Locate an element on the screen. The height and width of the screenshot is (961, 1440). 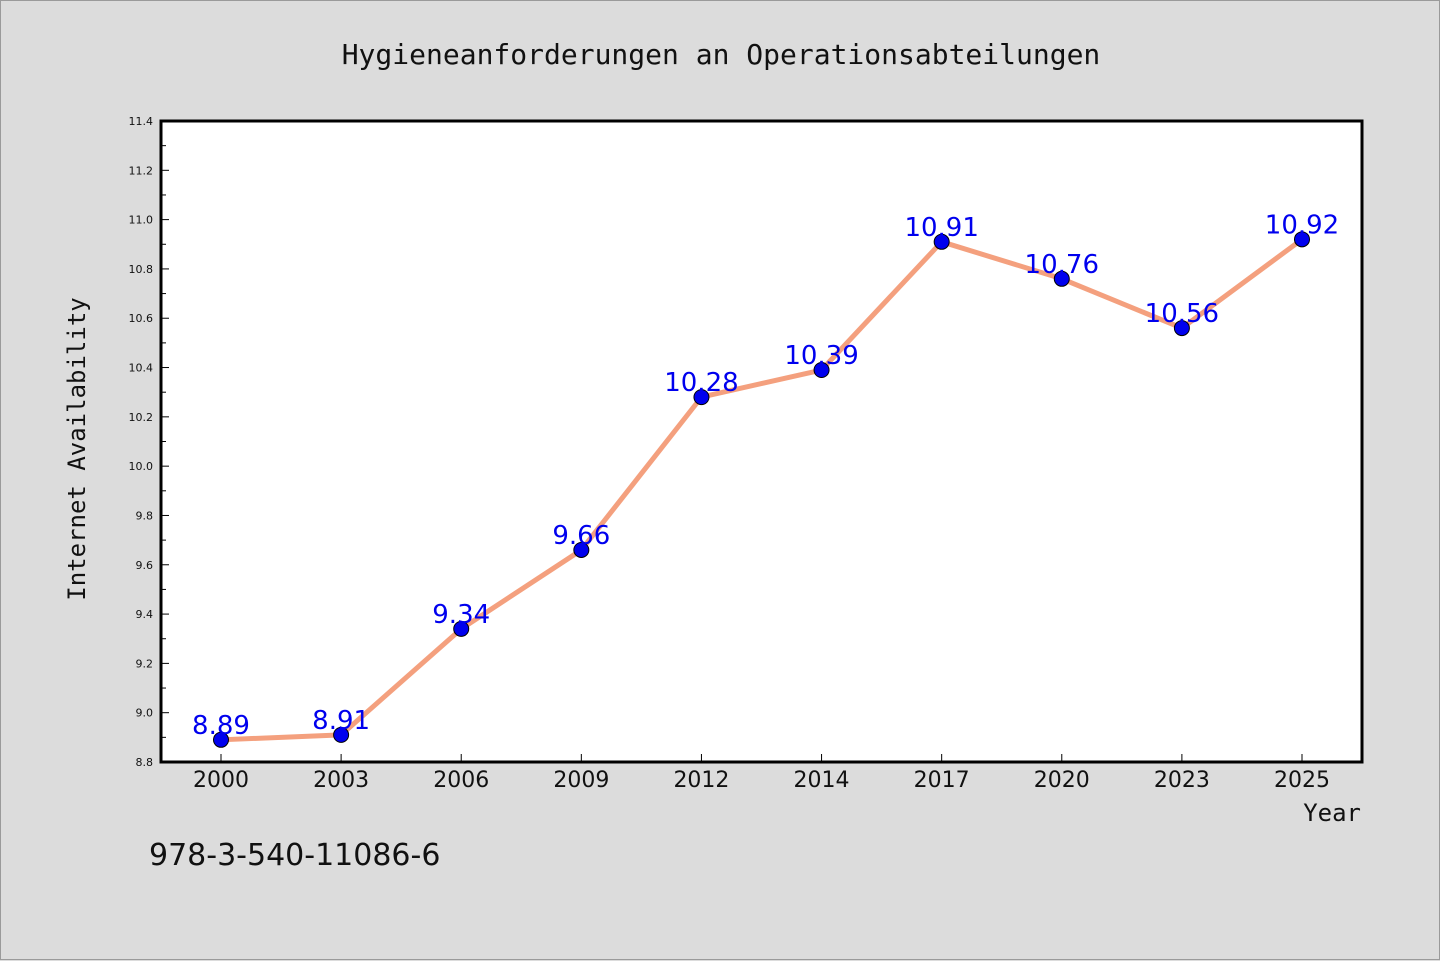
x-tick-label: 2023 is located at coordinates (1182, 780).